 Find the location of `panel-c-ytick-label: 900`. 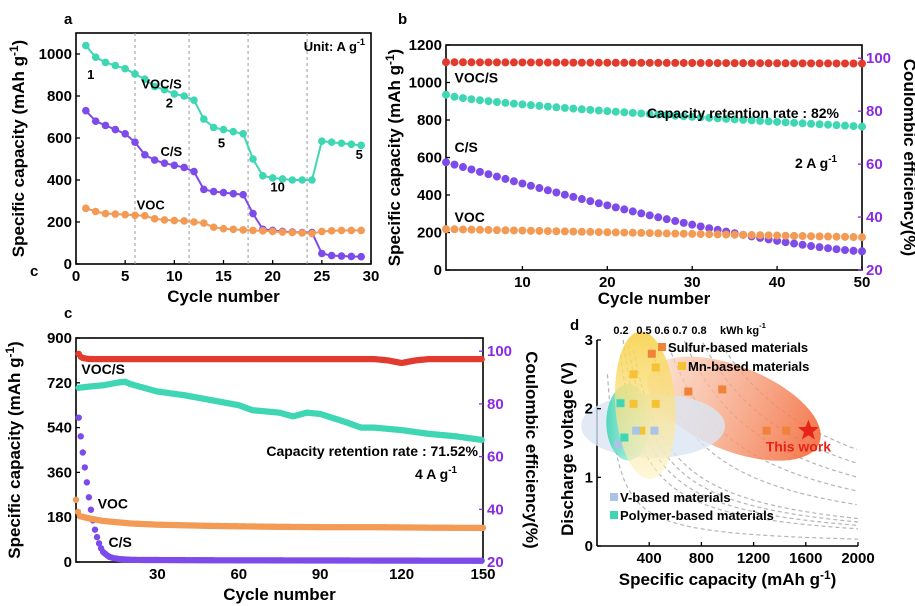

panel-c-ytick-label: 900 is located at coordinates (59, 338).